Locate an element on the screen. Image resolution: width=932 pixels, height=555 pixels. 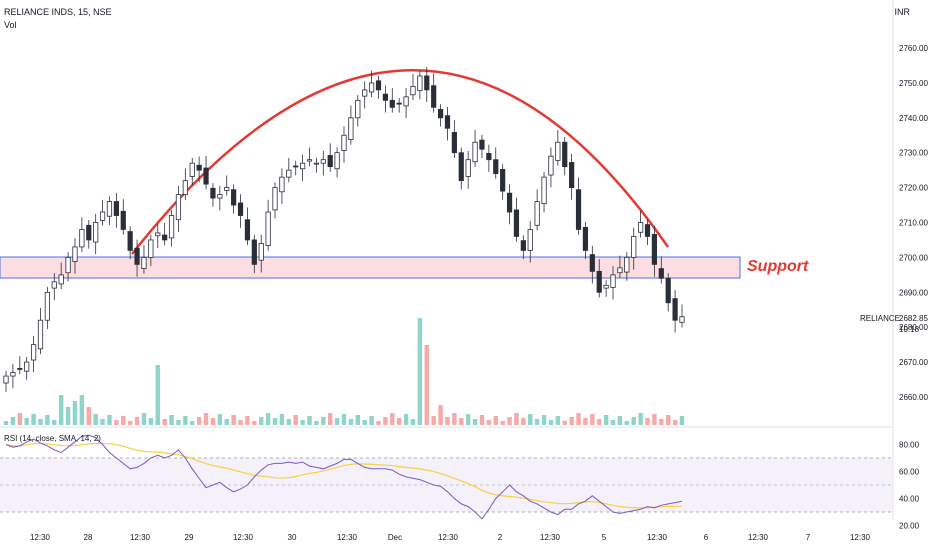
last-price-symbol: RELIANCE is located at coordinates (880, 318).